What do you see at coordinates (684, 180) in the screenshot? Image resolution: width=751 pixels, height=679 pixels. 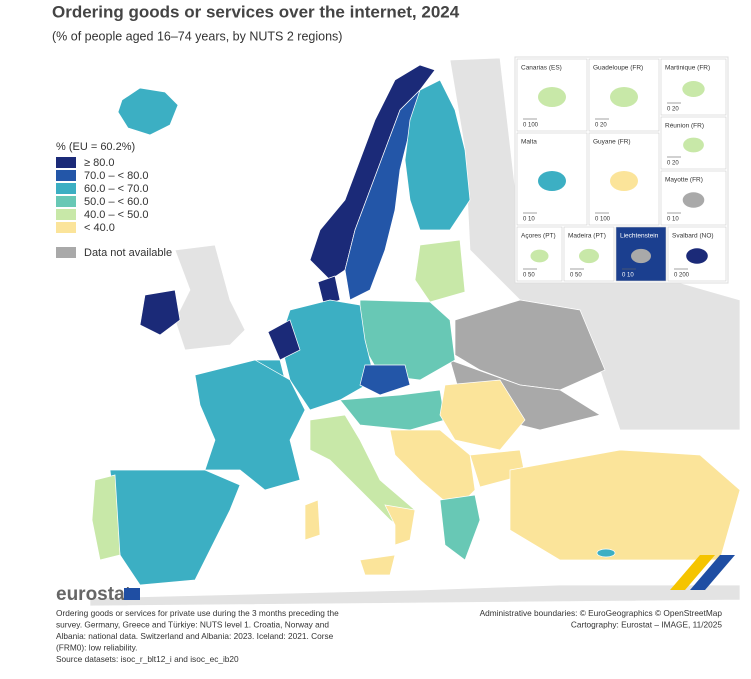 I see `inset-label: Mayotte (FR)` at bounding box center [684, 180].